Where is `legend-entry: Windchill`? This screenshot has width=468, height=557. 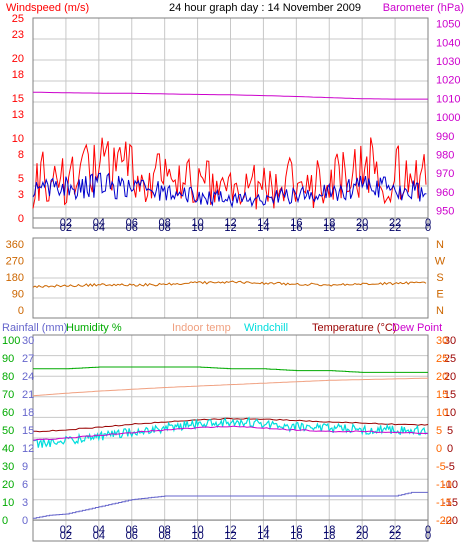 legend-entry: Windchill is located at coordinates (266, 328).